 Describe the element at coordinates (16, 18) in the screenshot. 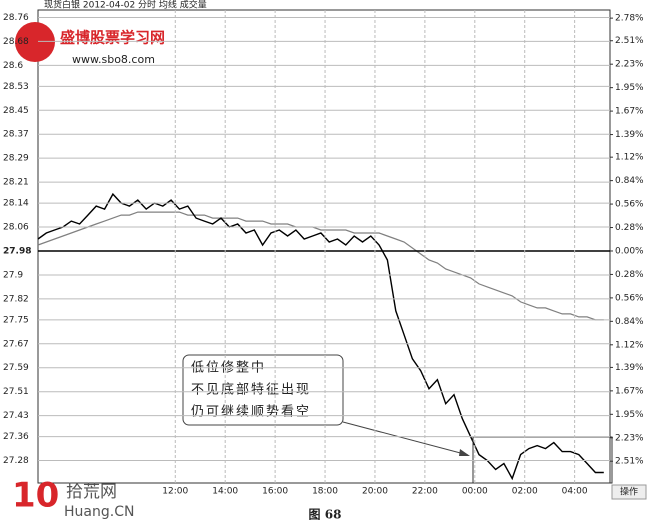

I see `y-tick-label: 28.76` at that location.